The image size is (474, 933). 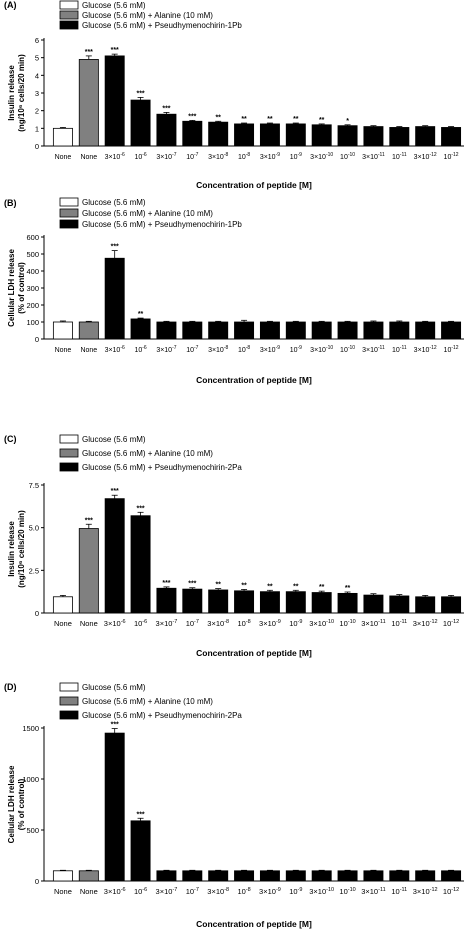 What do you see at coordinates (347, 349) in the screenshot?
I see `x-tick-label: 10⁻¹⁰` at bounding box center [347, 349].